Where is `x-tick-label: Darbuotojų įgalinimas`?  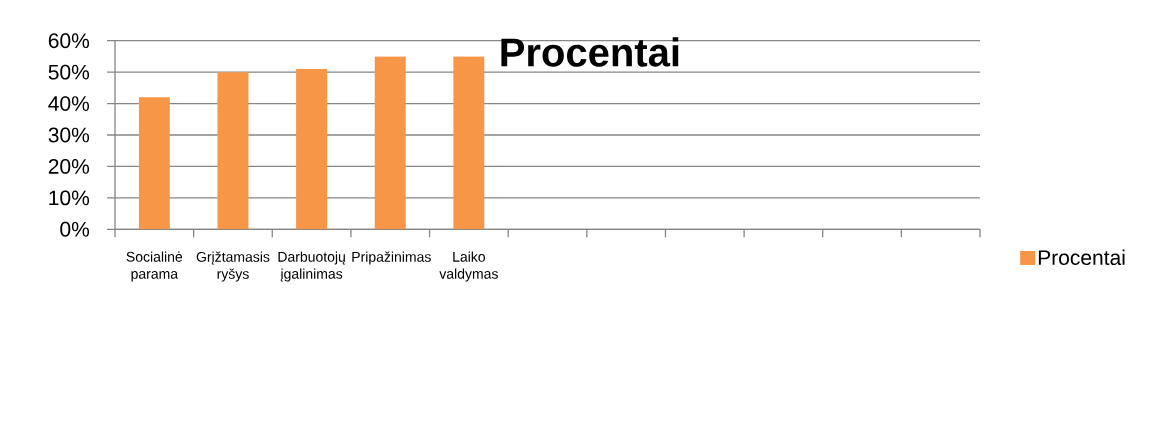 x-tick-label: Darbuotojų įgalinimas is located at coordinates (312, 266).